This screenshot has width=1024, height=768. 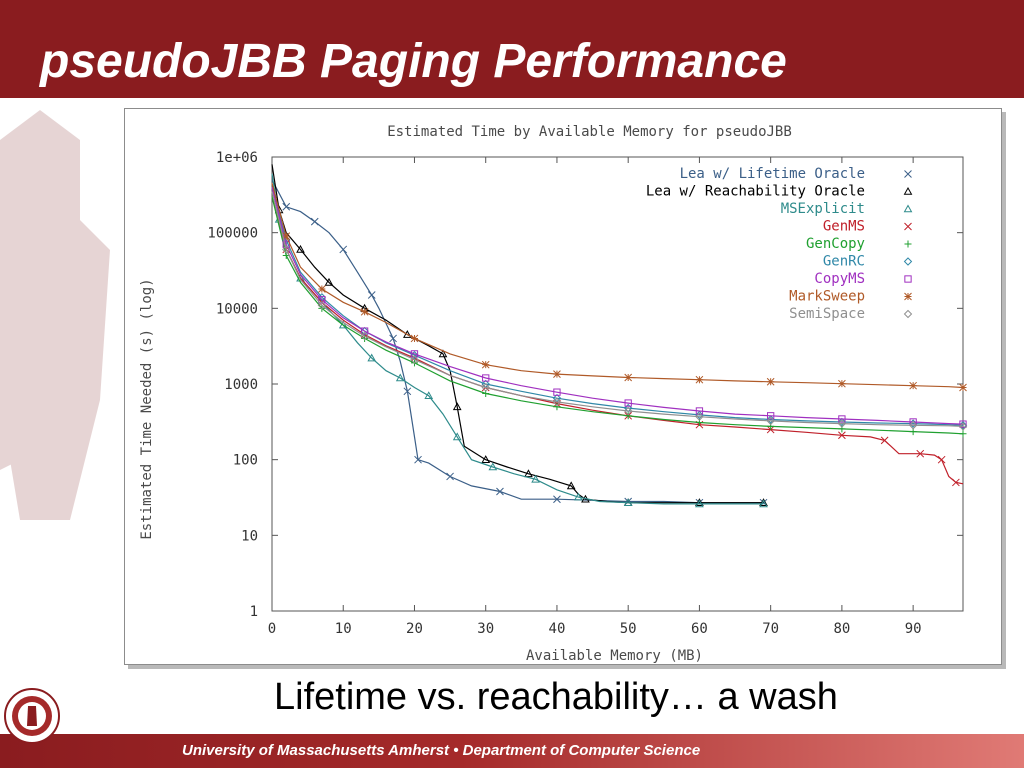 What do you see at coordinates (241, 385) in the screenshot?
I see `y-tick-label: 1000` at bounding box center [241, 385].